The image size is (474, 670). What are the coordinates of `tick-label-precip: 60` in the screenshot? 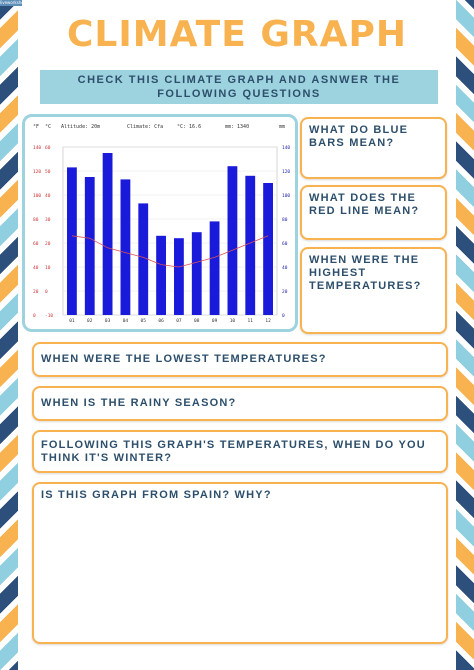 It's located at (285, 244).